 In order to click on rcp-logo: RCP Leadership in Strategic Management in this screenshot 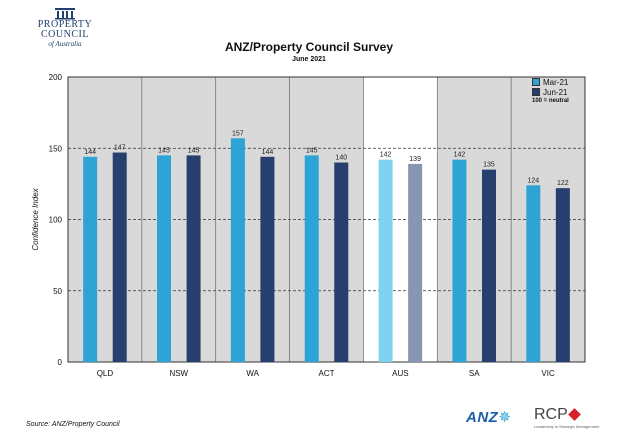, I will do `click(566, 417)`.